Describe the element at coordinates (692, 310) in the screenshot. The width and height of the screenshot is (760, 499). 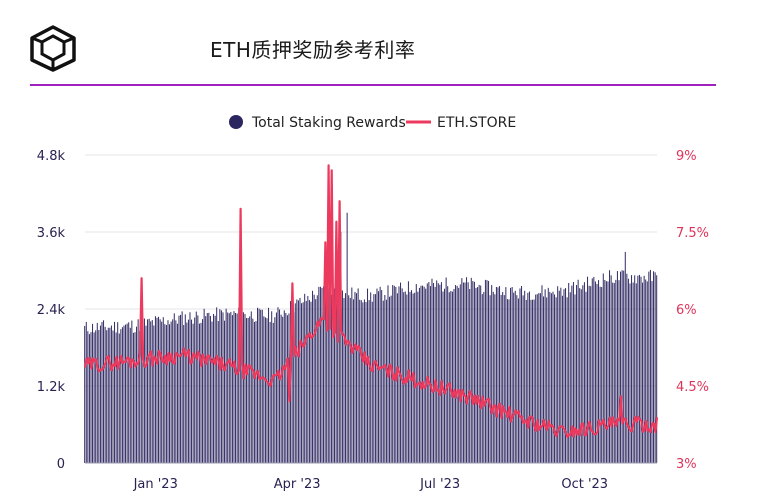
I see `y-axis-right: 3% 4.5% 6% 7.5% 9%` at that location.